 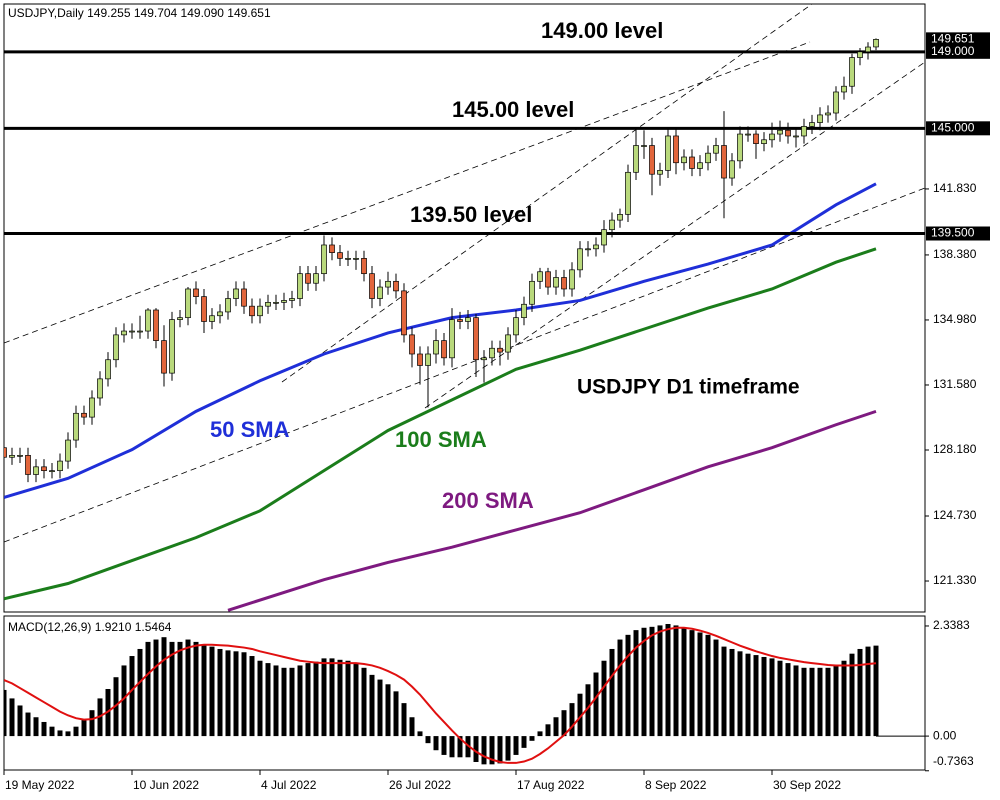 I want to click on y-tick-label: 124.730, so click(x=955, y=515).